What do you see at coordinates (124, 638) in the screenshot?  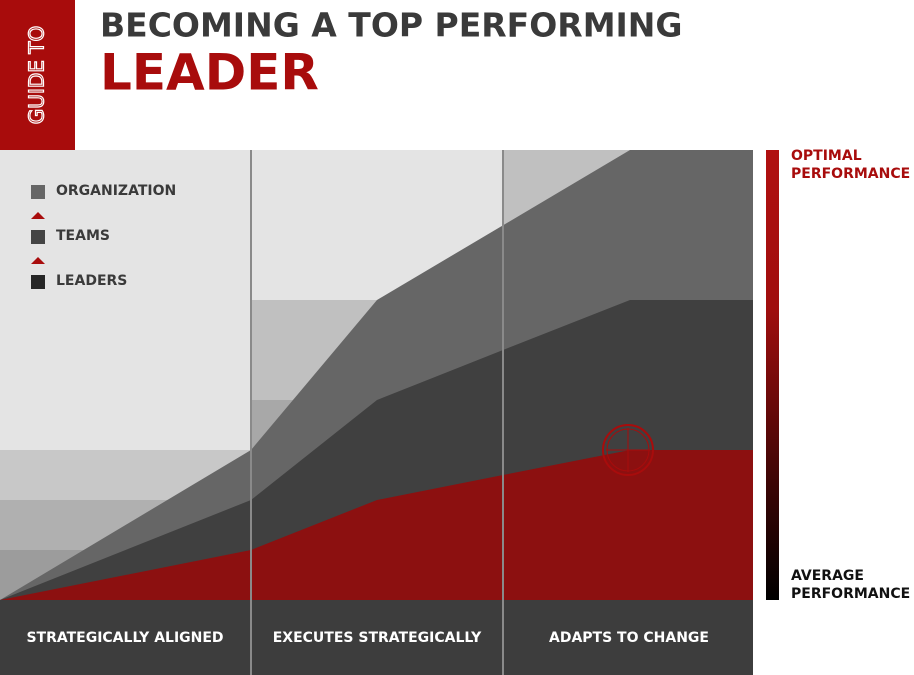 I see `column-label: STRATEGICALLY ALIGNED` at bounding box center [124, 638].